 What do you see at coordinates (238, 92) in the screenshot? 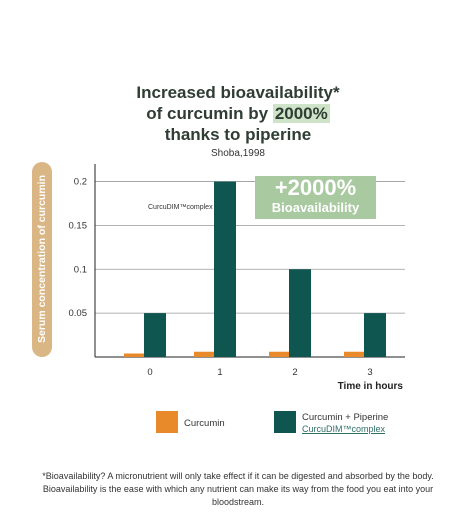
I see `title-line-1: Increased bioavailability*` at bounding box center [238, 92].